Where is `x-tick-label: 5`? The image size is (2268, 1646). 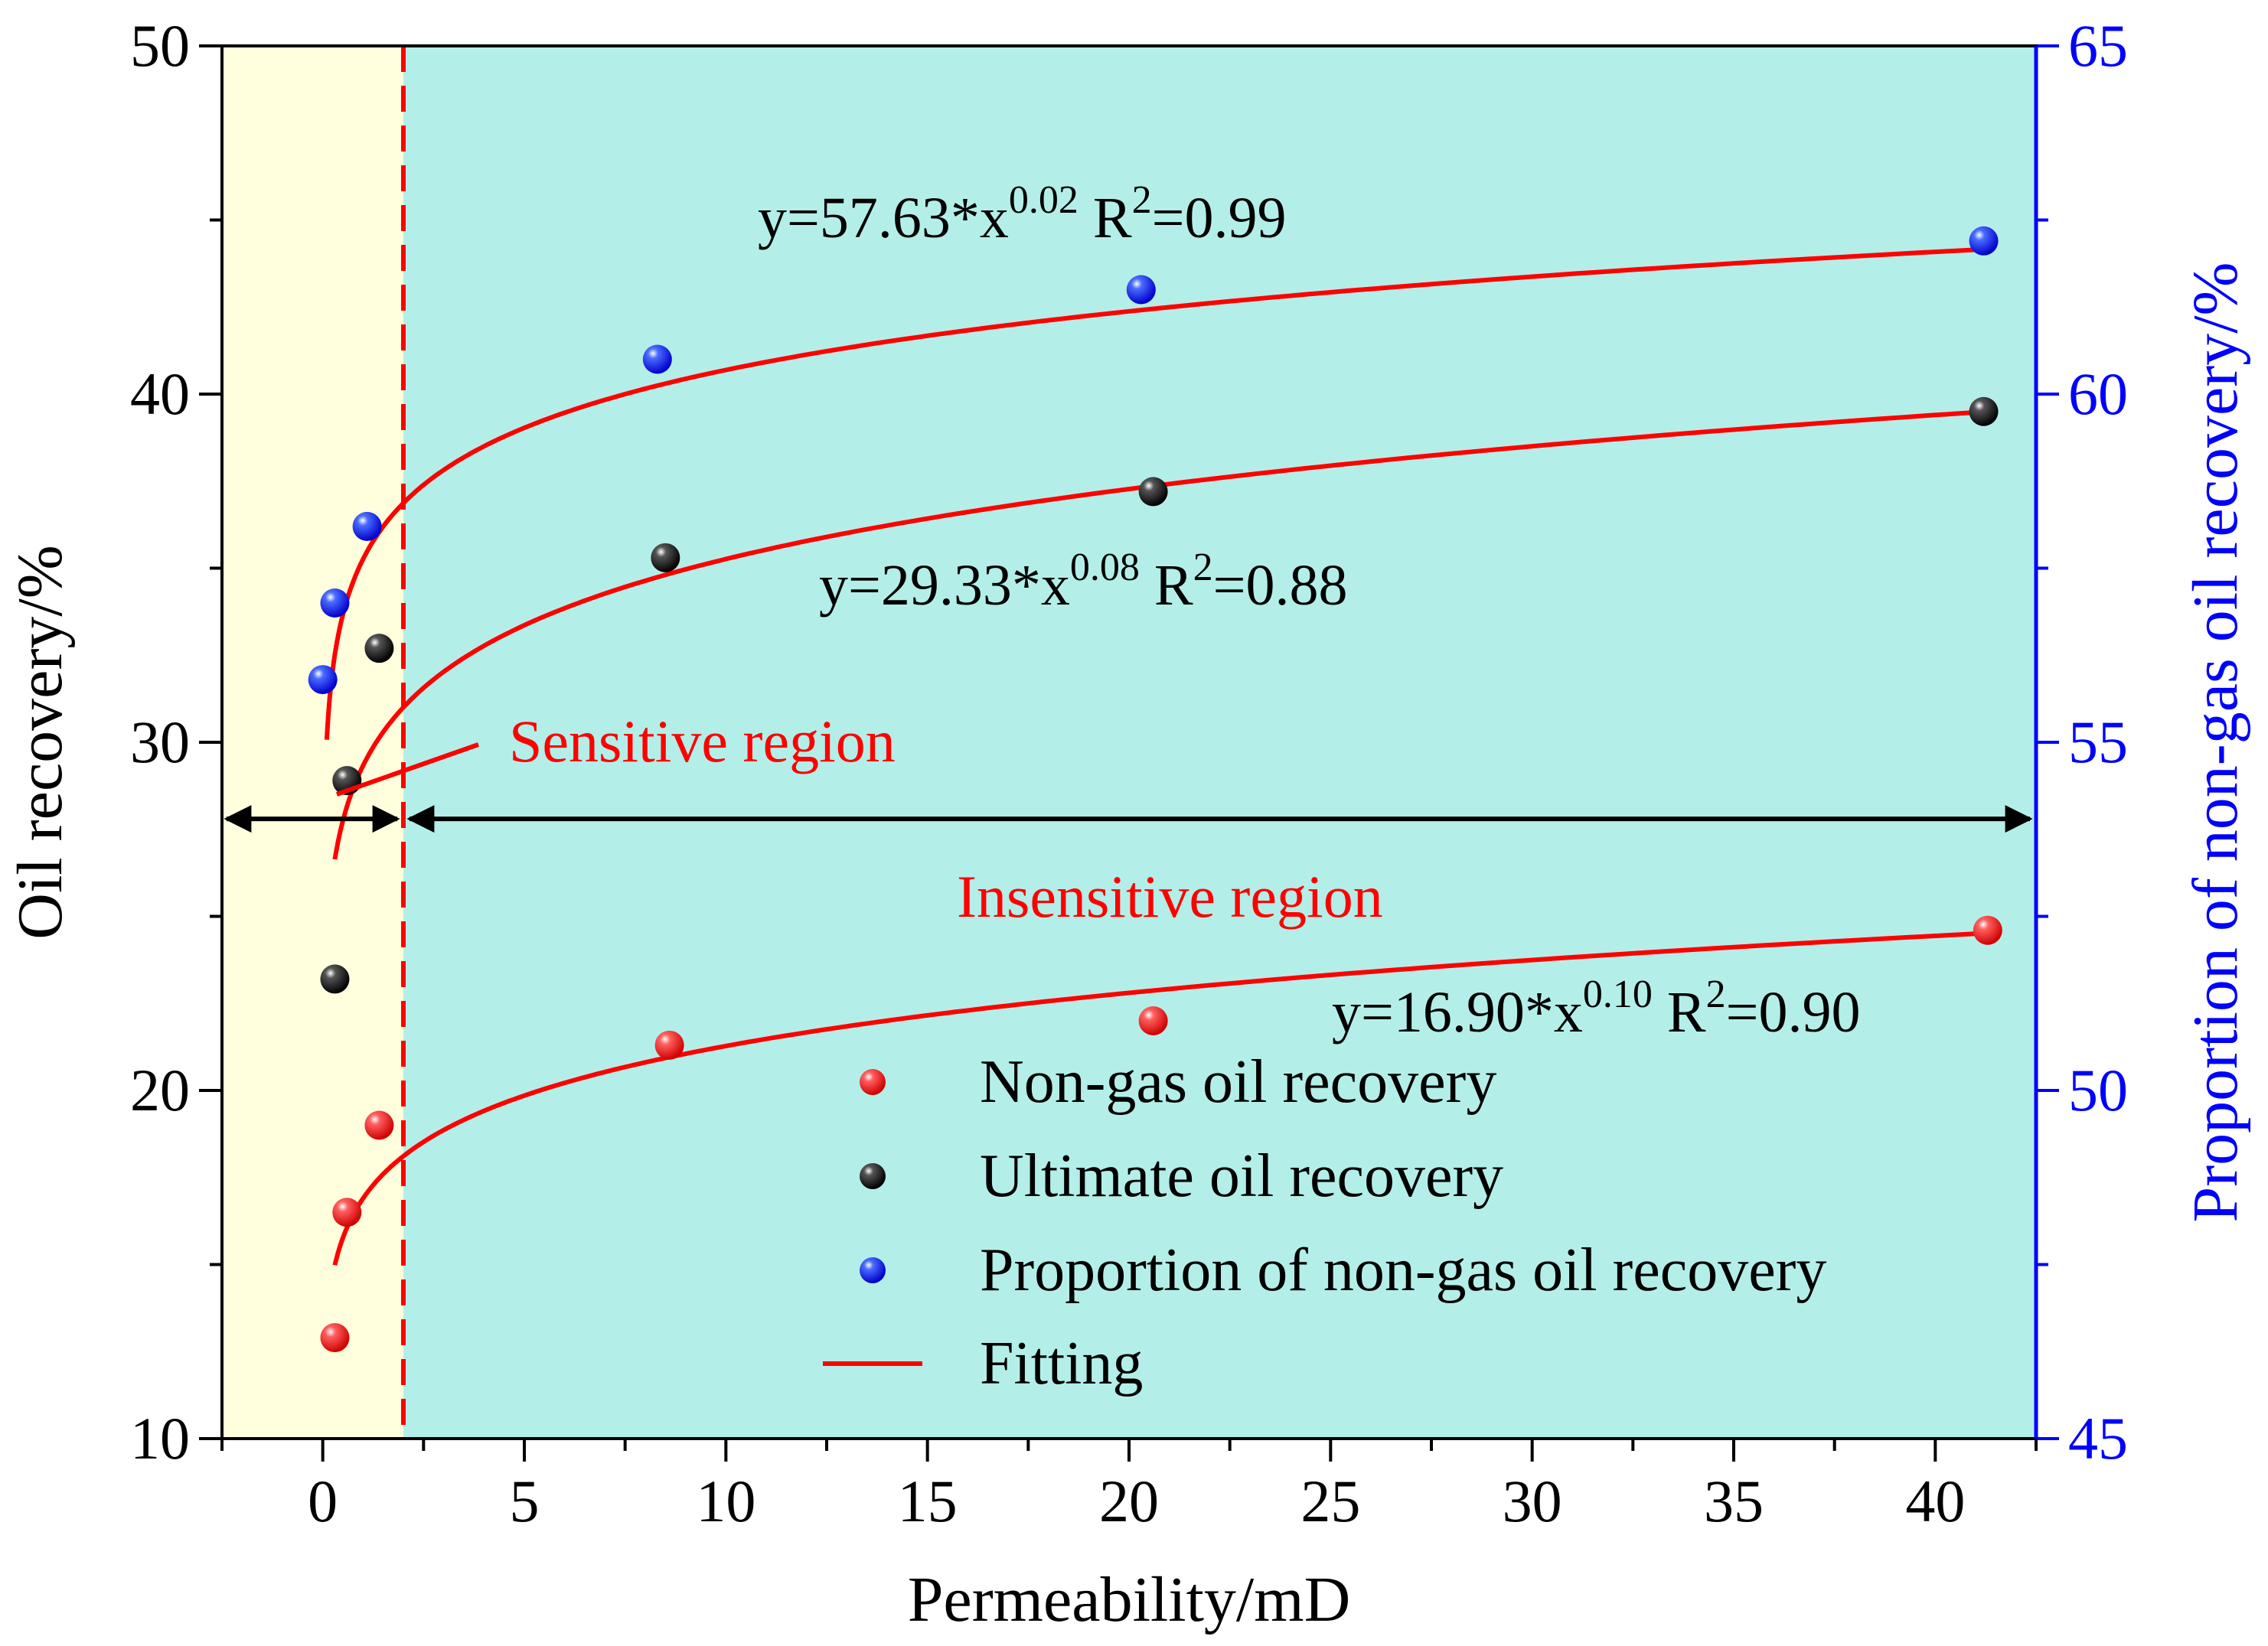 x-tick-label: 5 is located at coordinates (525, 1501).